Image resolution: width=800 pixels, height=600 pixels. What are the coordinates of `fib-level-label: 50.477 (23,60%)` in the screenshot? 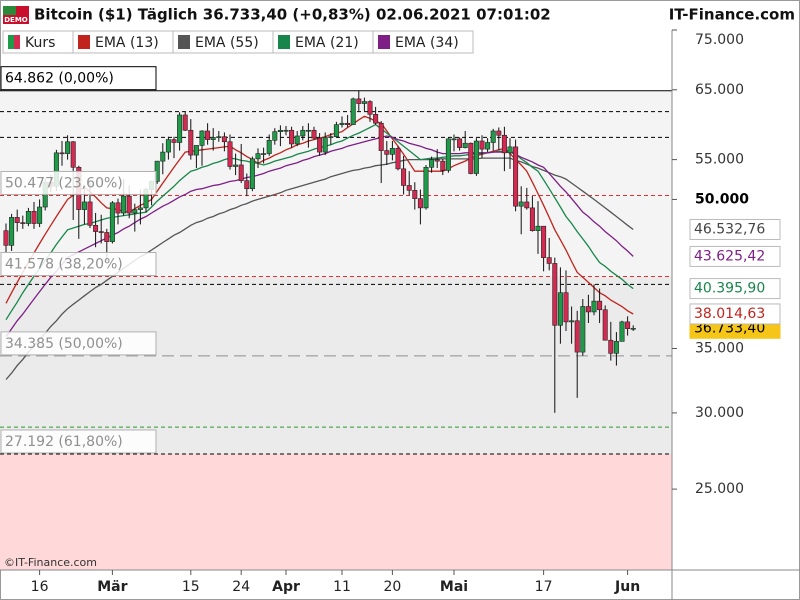 It's located at (64, 183).